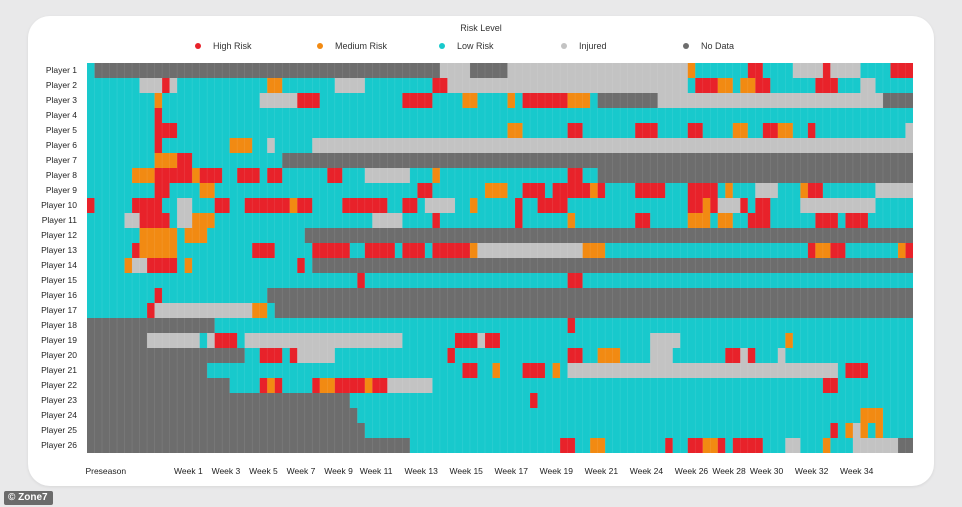 This screenshot has height=507, width=962. What do you see at coordinates (744, 46) in the screenshot?
I see `legend-item-no-data: No Data` at bounding box center [744, 46].